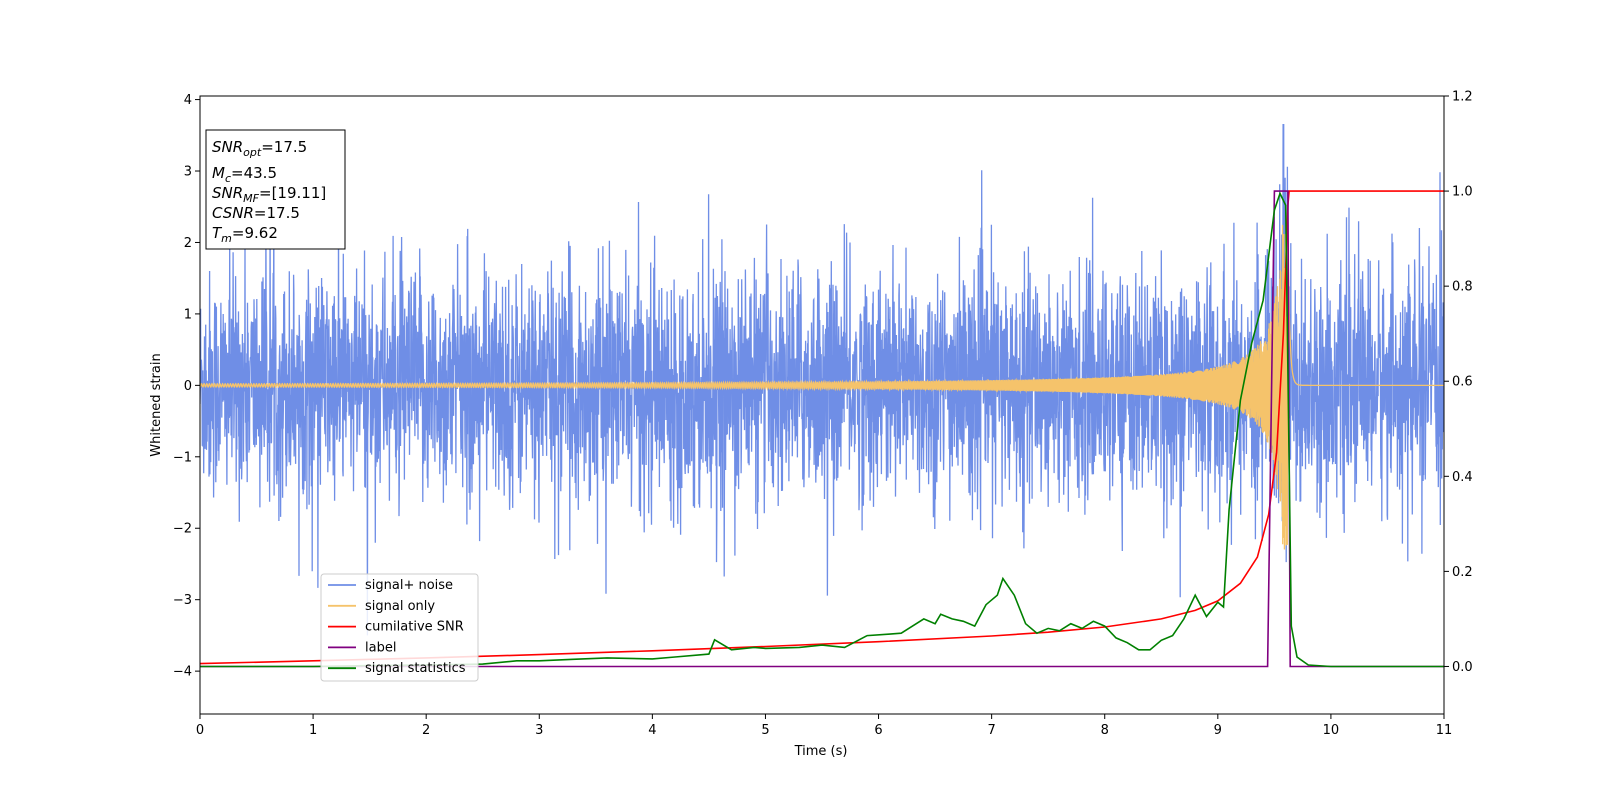 The width and height of the screenshot is (1600, 800). Describe the element at coordinates (1462, 192) in the screenshot. I see `right-y-tick-label: 1.0` at that location.